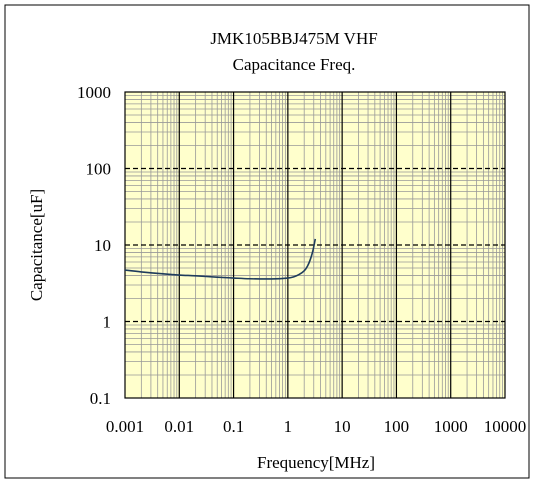 The image size is (535, 483). Describe the element at coordinates (99, 169) in the screenshot. I see `y-tick-label: 100` at that location.